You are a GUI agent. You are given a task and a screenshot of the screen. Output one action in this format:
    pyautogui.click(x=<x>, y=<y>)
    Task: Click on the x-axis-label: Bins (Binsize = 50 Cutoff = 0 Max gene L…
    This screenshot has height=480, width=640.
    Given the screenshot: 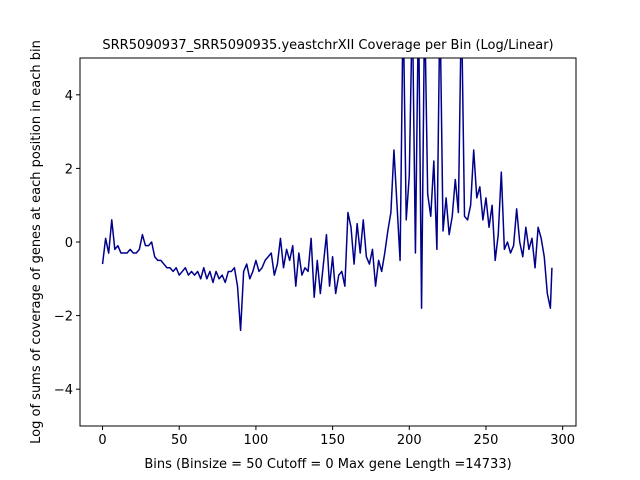 What is the action you would take?
    pyautogui.click(x=327, y=464)
    